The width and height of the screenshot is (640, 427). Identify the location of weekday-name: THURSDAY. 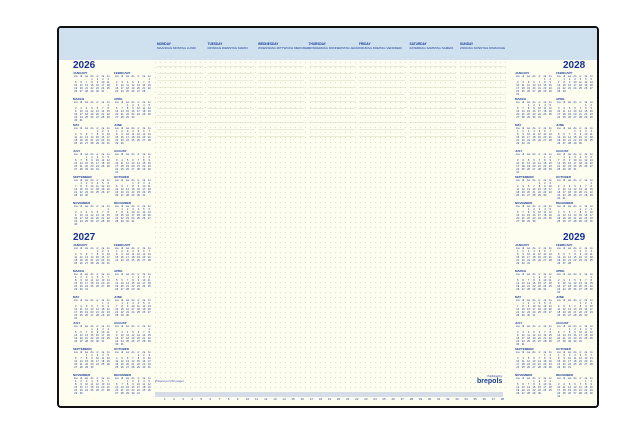
(317, 44).